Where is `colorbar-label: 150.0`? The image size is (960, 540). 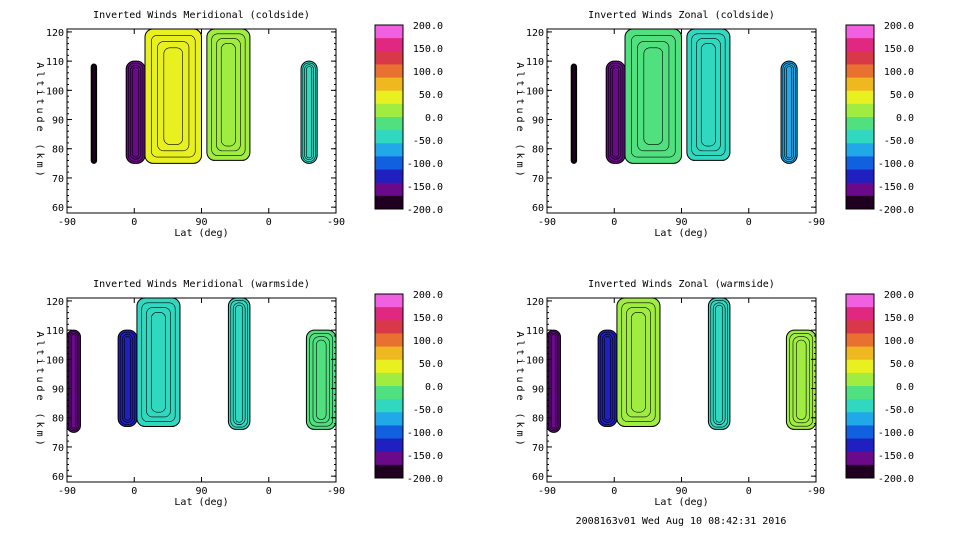
colorbar-label: 150.0 is located at coordinates (428, 318).